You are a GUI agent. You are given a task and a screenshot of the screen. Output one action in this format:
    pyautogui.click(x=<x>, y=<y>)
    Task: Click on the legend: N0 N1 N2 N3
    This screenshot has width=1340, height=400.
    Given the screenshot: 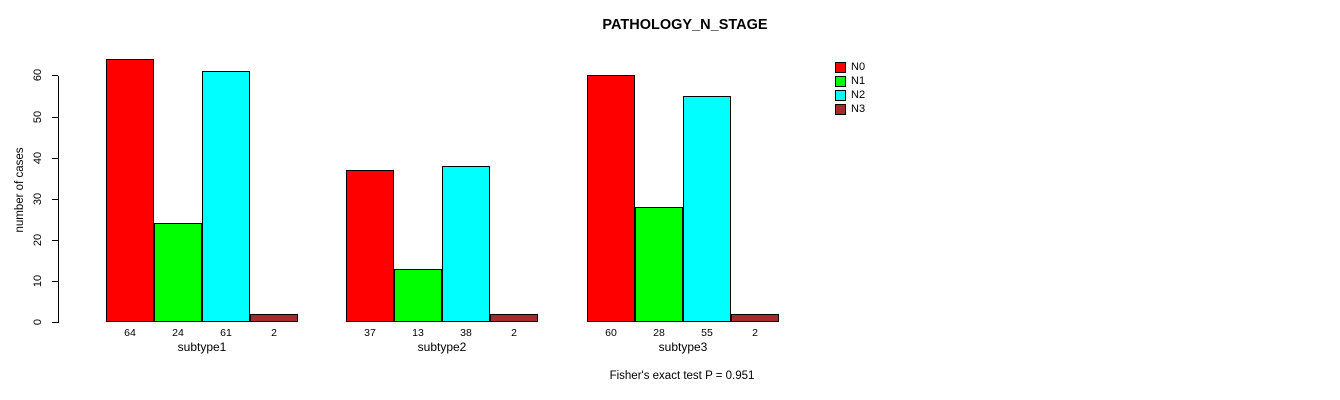 What is the action you would take?
    pyautogui.click(x=850, y=88)
    